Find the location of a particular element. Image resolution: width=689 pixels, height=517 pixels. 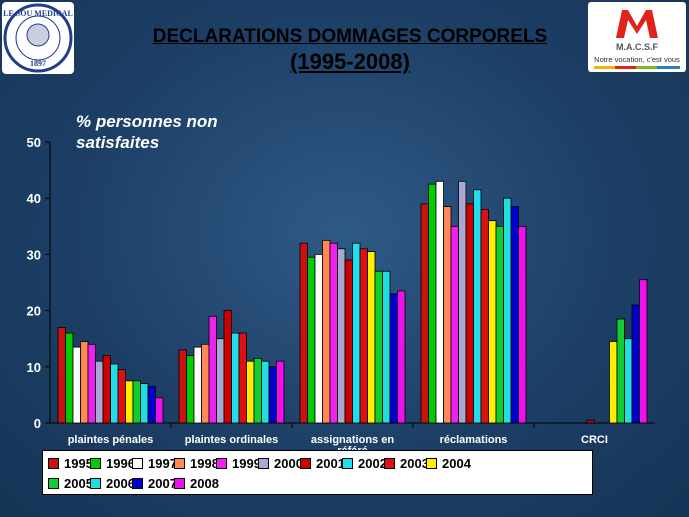

legend-label: 2004 is located at coordinates (456, 463).